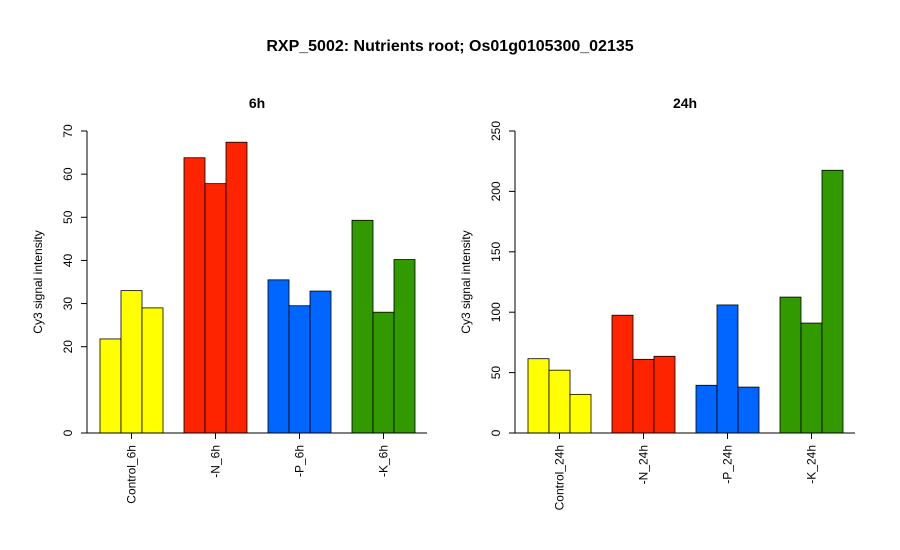  Describe the element at coordinates (466, 281) in the screenshot. I see `y-axis-title-1: Cy3 signal intensity` at that location.